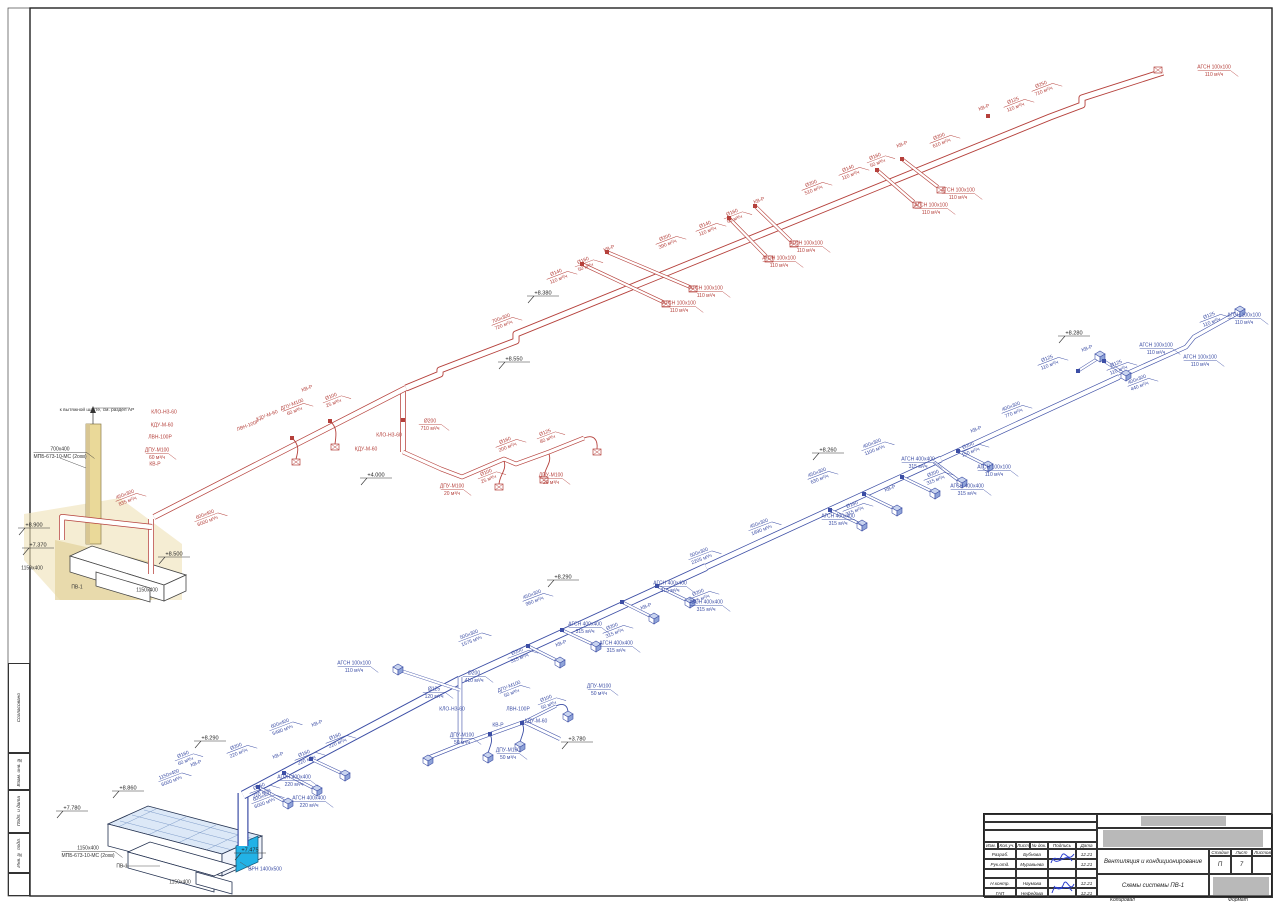 This screenshot has width=1280, height=904. Describe the element at coordinates (37, 546) in the screenshot. I see `svg-text: +7.370` at that location.